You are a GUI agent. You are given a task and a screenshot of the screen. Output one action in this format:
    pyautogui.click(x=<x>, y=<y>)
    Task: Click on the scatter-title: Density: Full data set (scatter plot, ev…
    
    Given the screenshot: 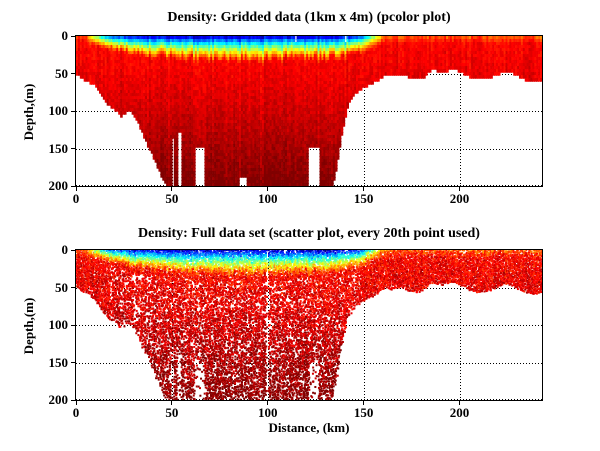 What is the action you would take?
    pyautogui.click(x=309, y=233)
    